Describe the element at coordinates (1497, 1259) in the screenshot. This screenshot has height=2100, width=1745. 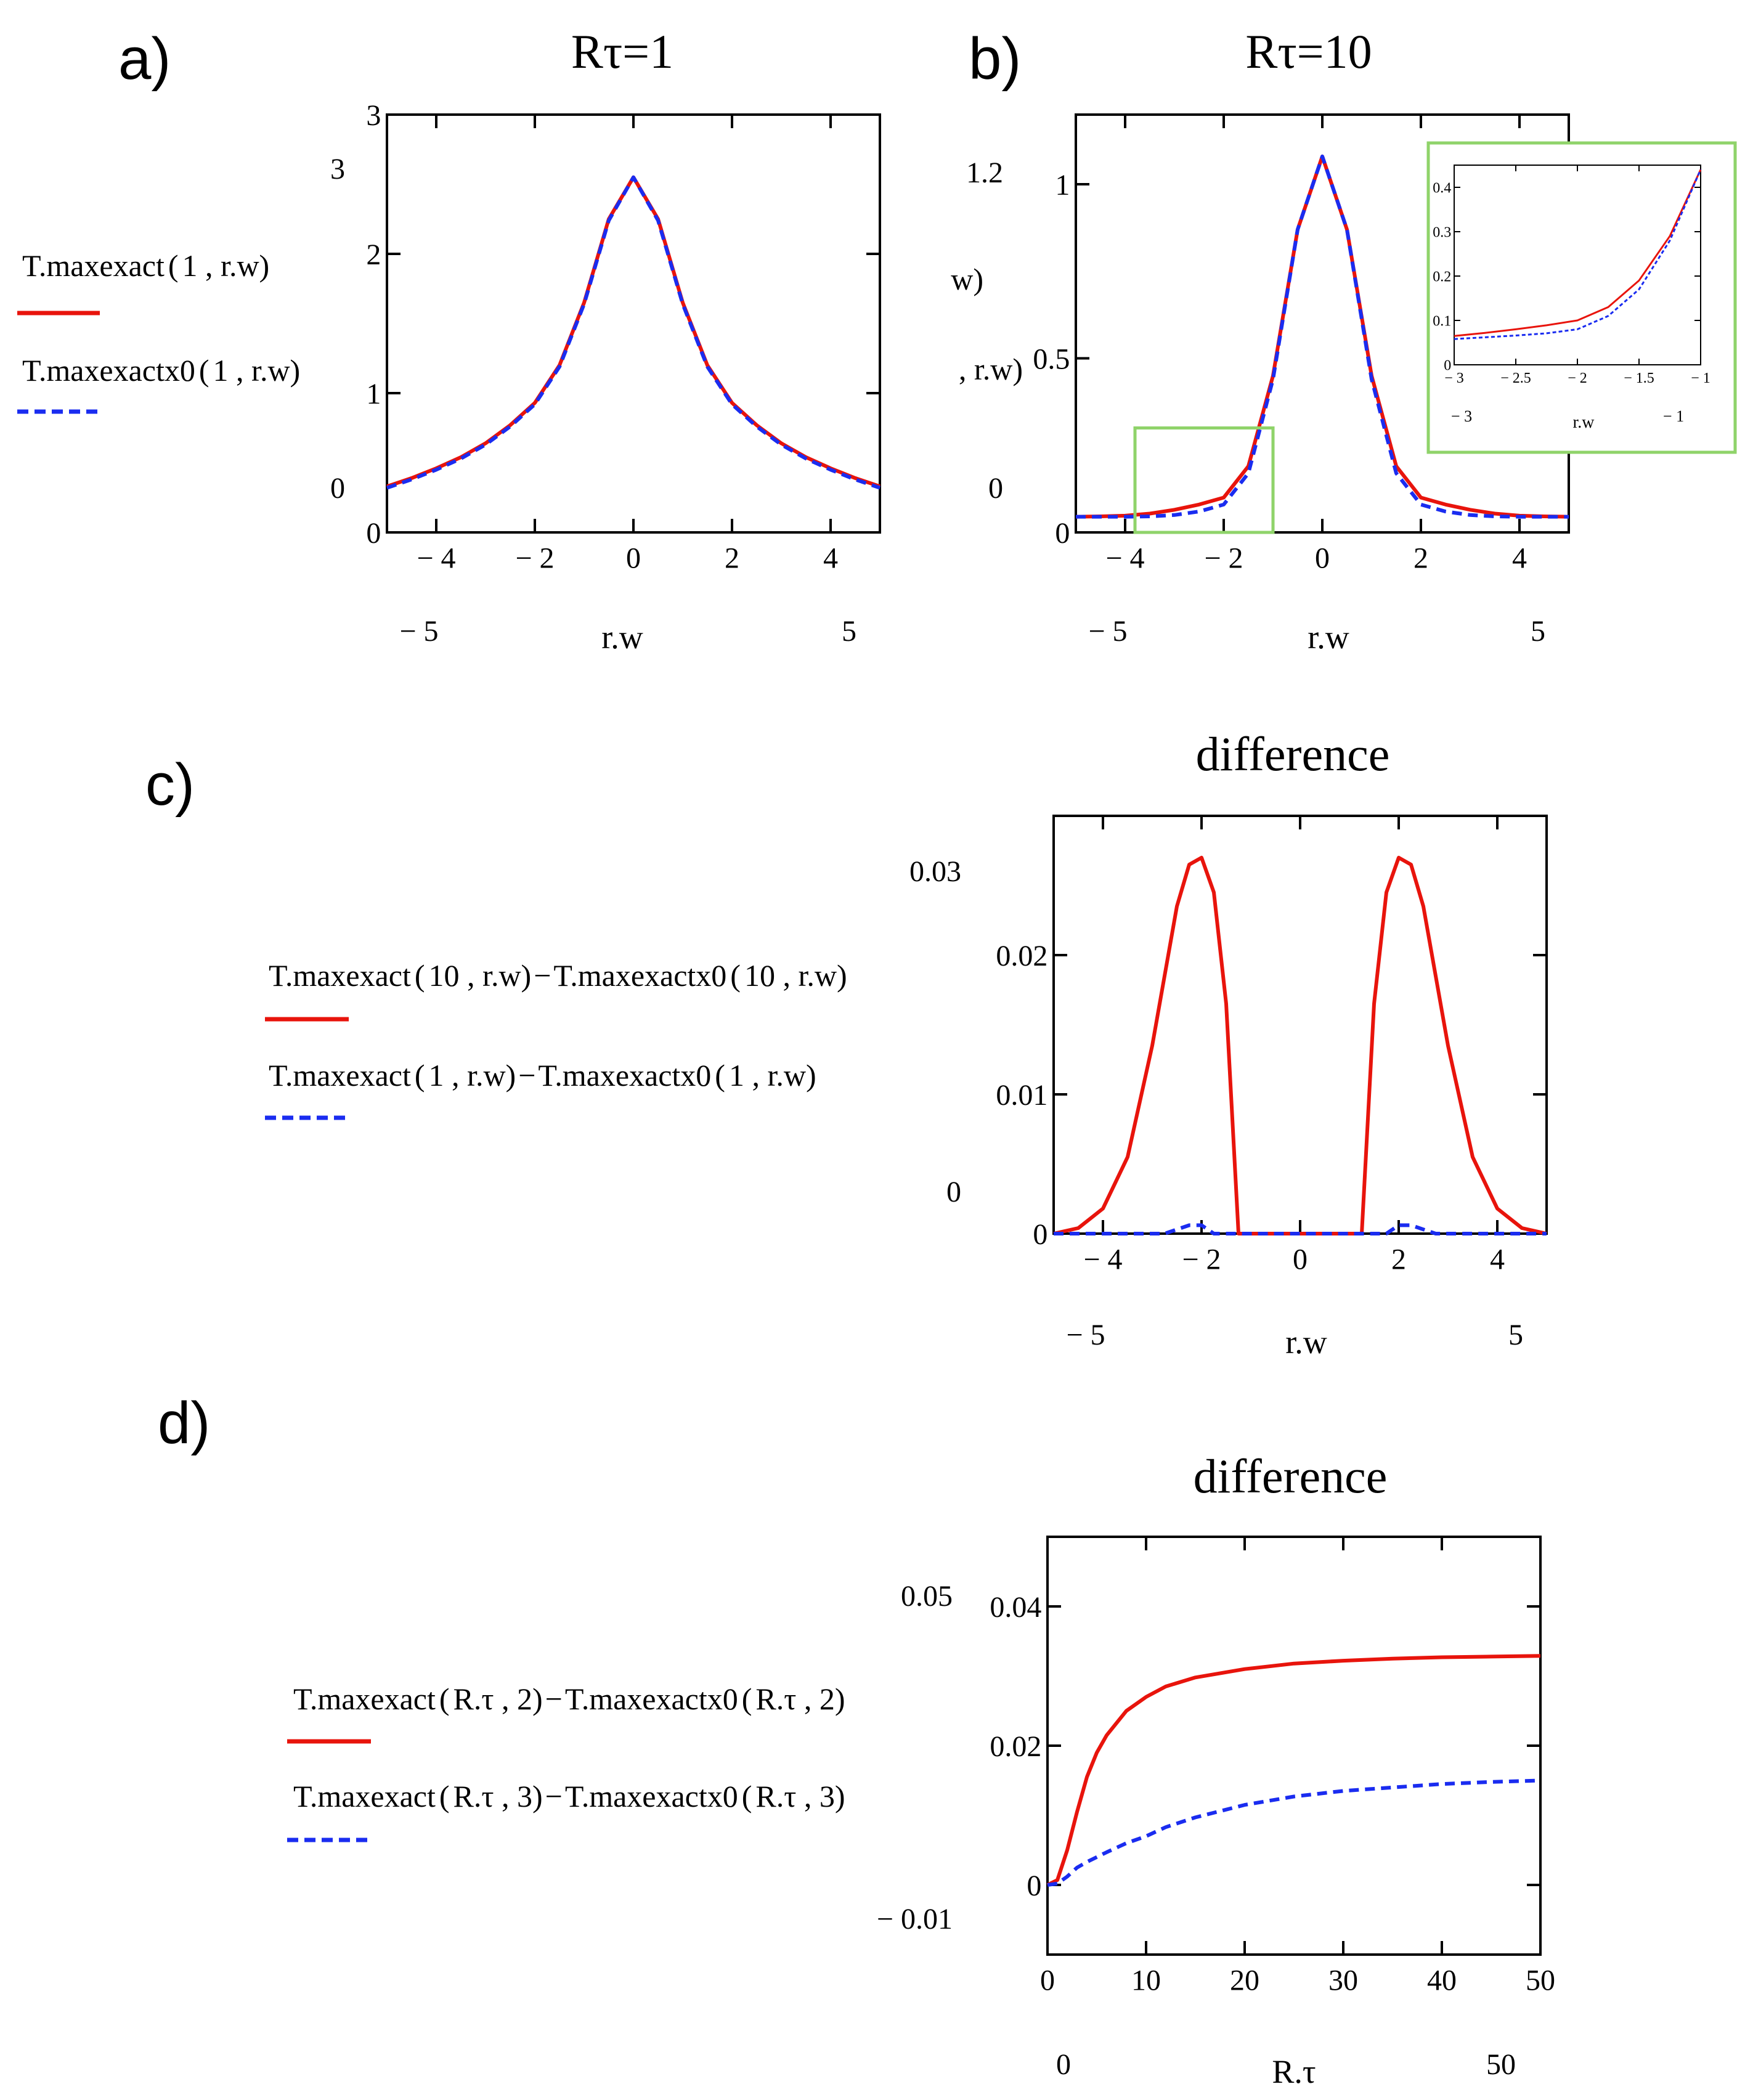
I see `panel-c-xtick-label: 4` at that location.